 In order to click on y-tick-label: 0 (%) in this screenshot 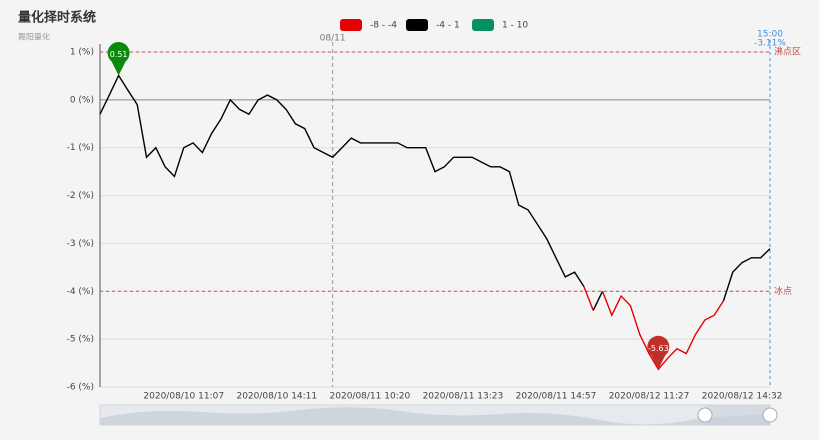, I will do `click(82, 100)`.